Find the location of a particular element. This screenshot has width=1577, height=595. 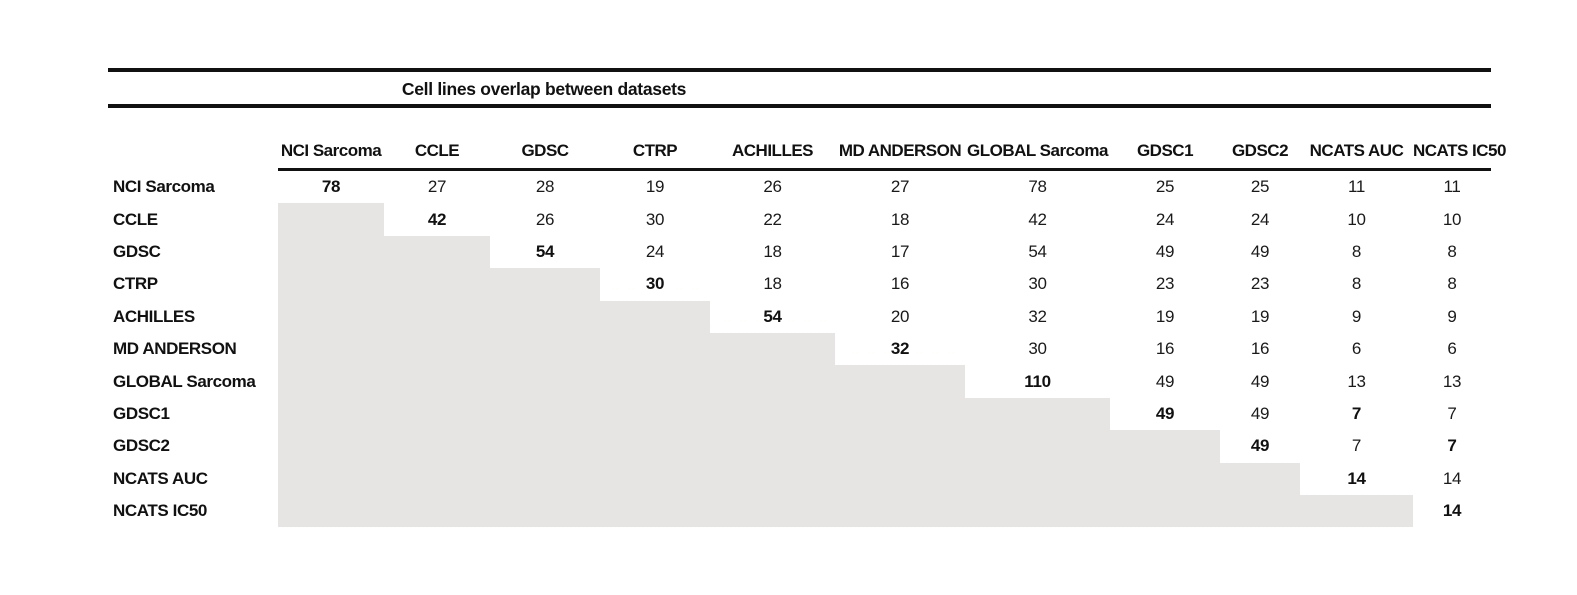

matrix-cell-gdsc-x-ctrp: 24 is located at coordinates (655, 251).